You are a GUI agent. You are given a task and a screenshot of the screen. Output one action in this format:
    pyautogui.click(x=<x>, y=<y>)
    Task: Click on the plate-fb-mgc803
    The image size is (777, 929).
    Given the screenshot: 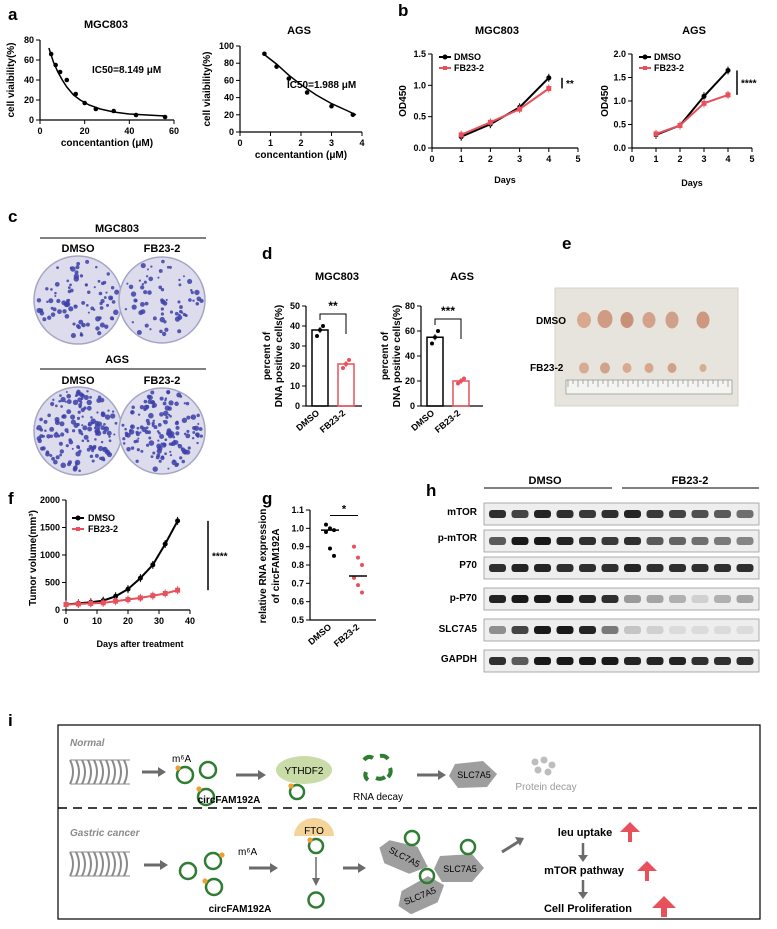 What is the action you would take?
    pyautogui.click(x=162, y=300)
    